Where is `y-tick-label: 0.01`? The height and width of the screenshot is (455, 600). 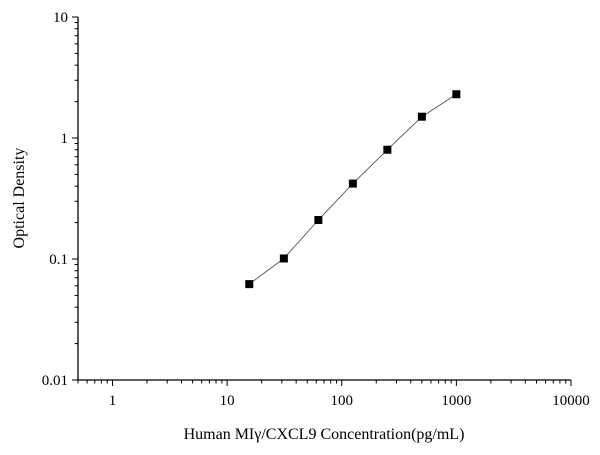
y-tick-label: 0.01 is located at coordinates (55, 381).